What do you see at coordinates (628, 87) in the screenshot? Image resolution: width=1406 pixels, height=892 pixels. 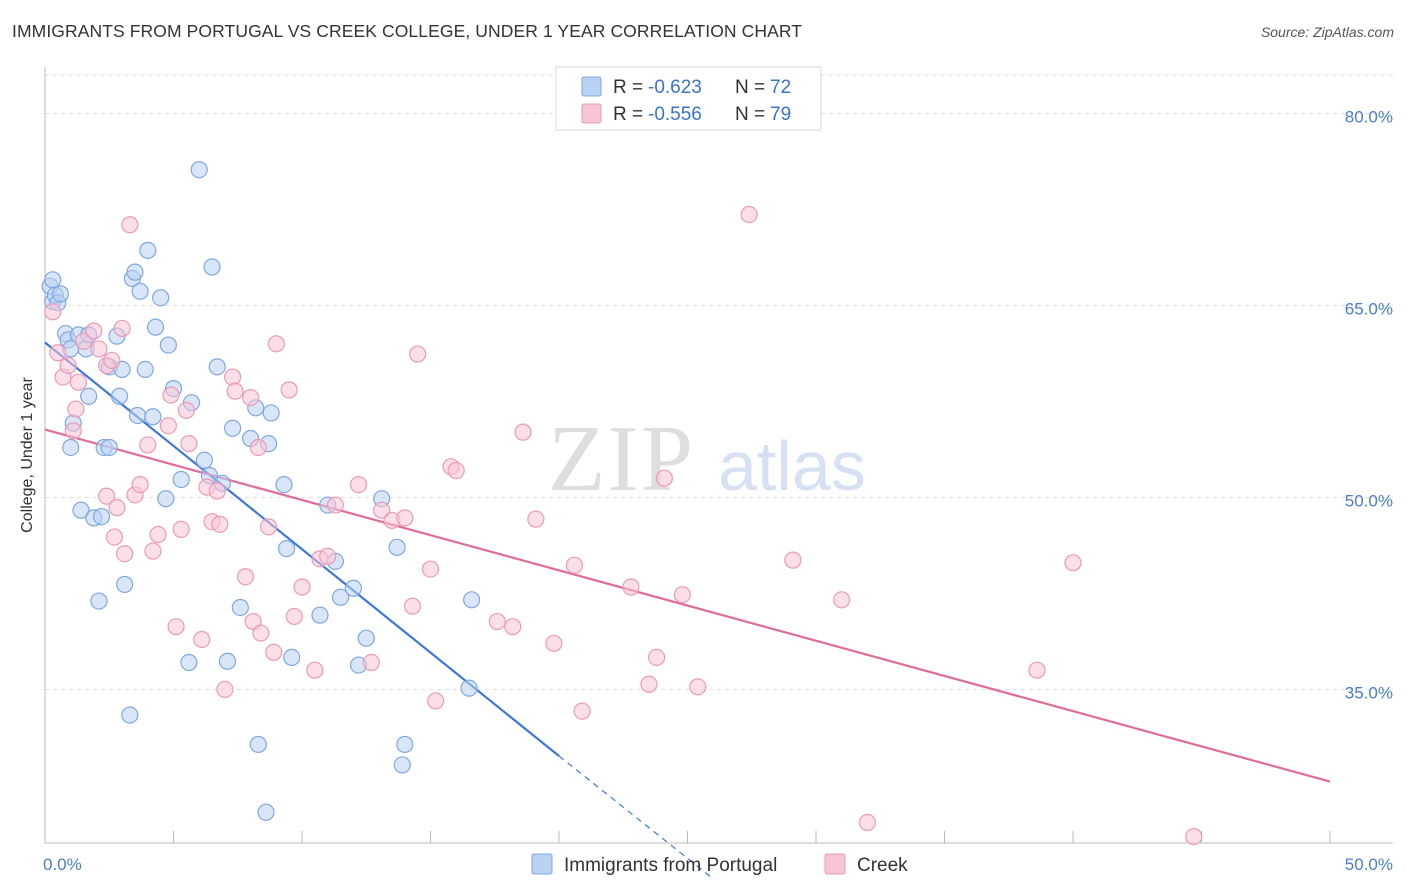 I see `legend-r-label-1: R =` at bounding box center [628, 87].